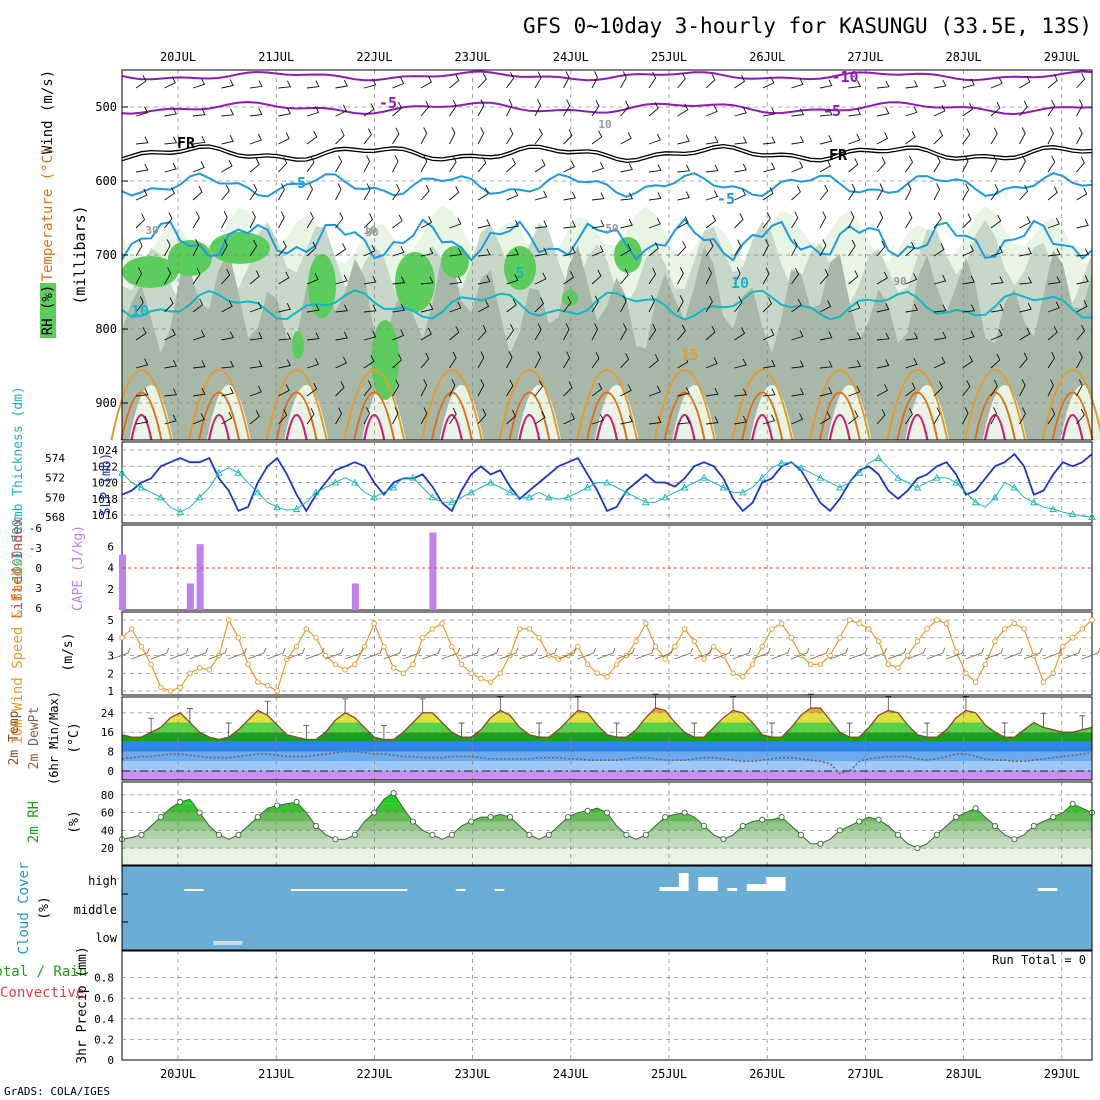 This screenshot has height=1100, width=1100. What do you see at coordinates (107, 813) in the screenshot?
I see `rh-tick-label: 60` at bounding box center [107, 813].